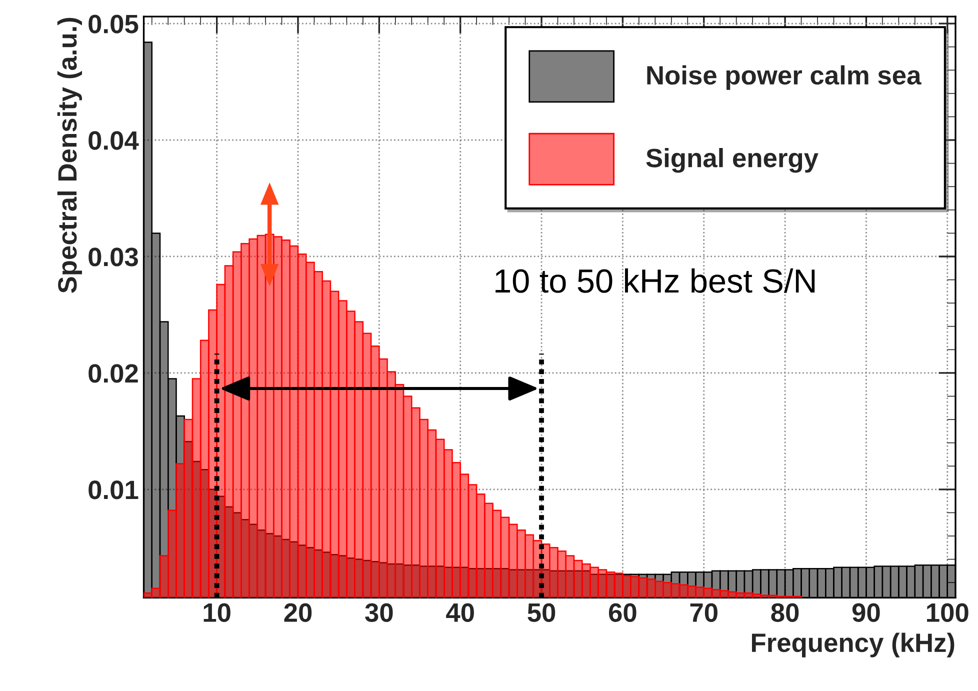  What do you see at coordinates (460, 612) in the screenshot?
I see `x-tick-label: 40` at bounding box center [460, 612].